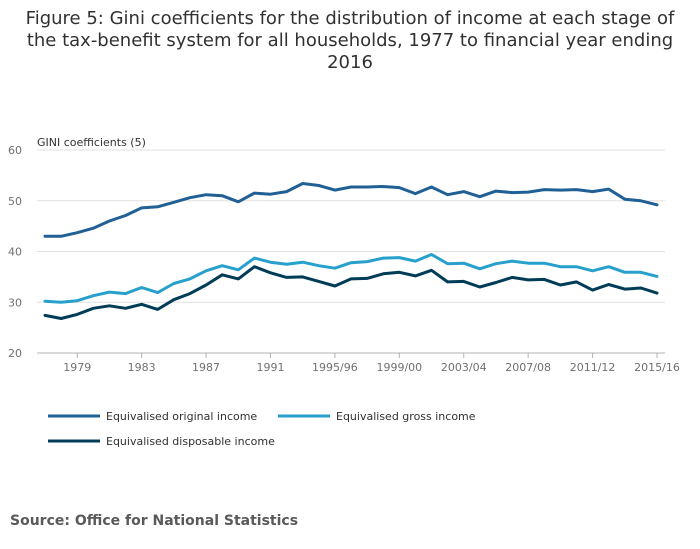 The width and height of the screenshot is (700, 549). Describe the element at coordinates (206, 367) in the screenshot. I see `x-tick-label: 1987` at that location.